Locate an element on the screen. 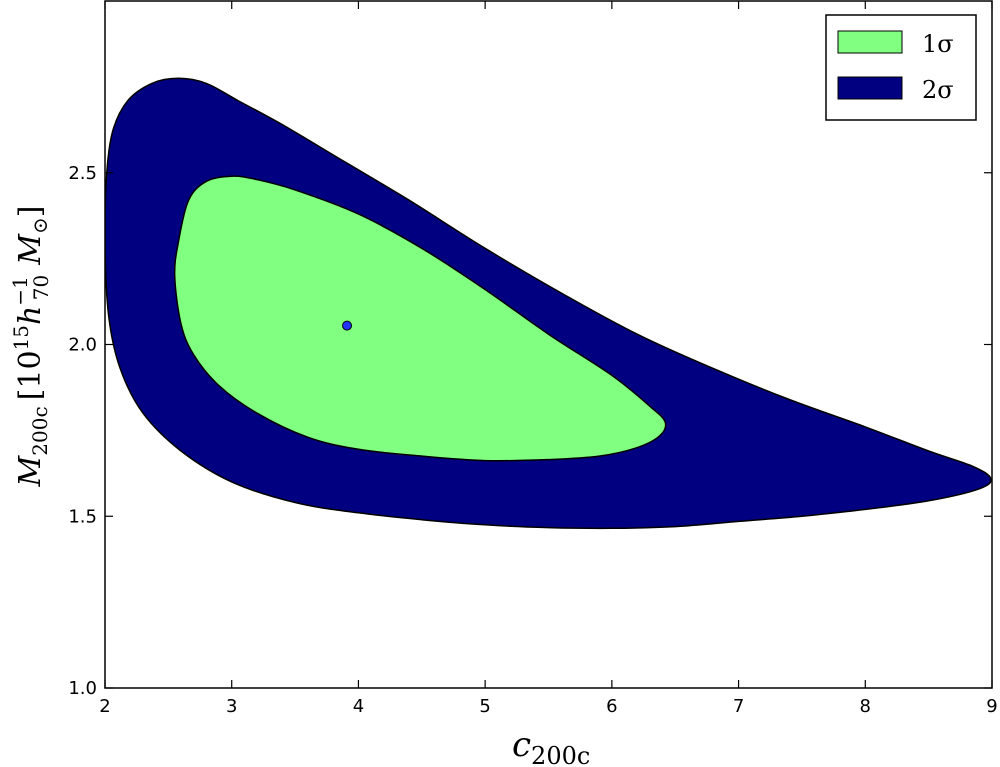  x-axis-label-main: c is located at coordinates (521, 745).